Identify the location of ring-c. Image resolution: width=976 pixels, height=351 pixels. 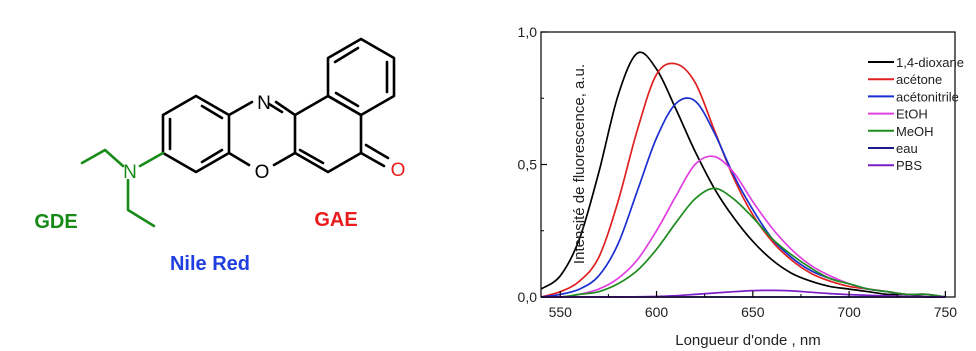
(328, 134).